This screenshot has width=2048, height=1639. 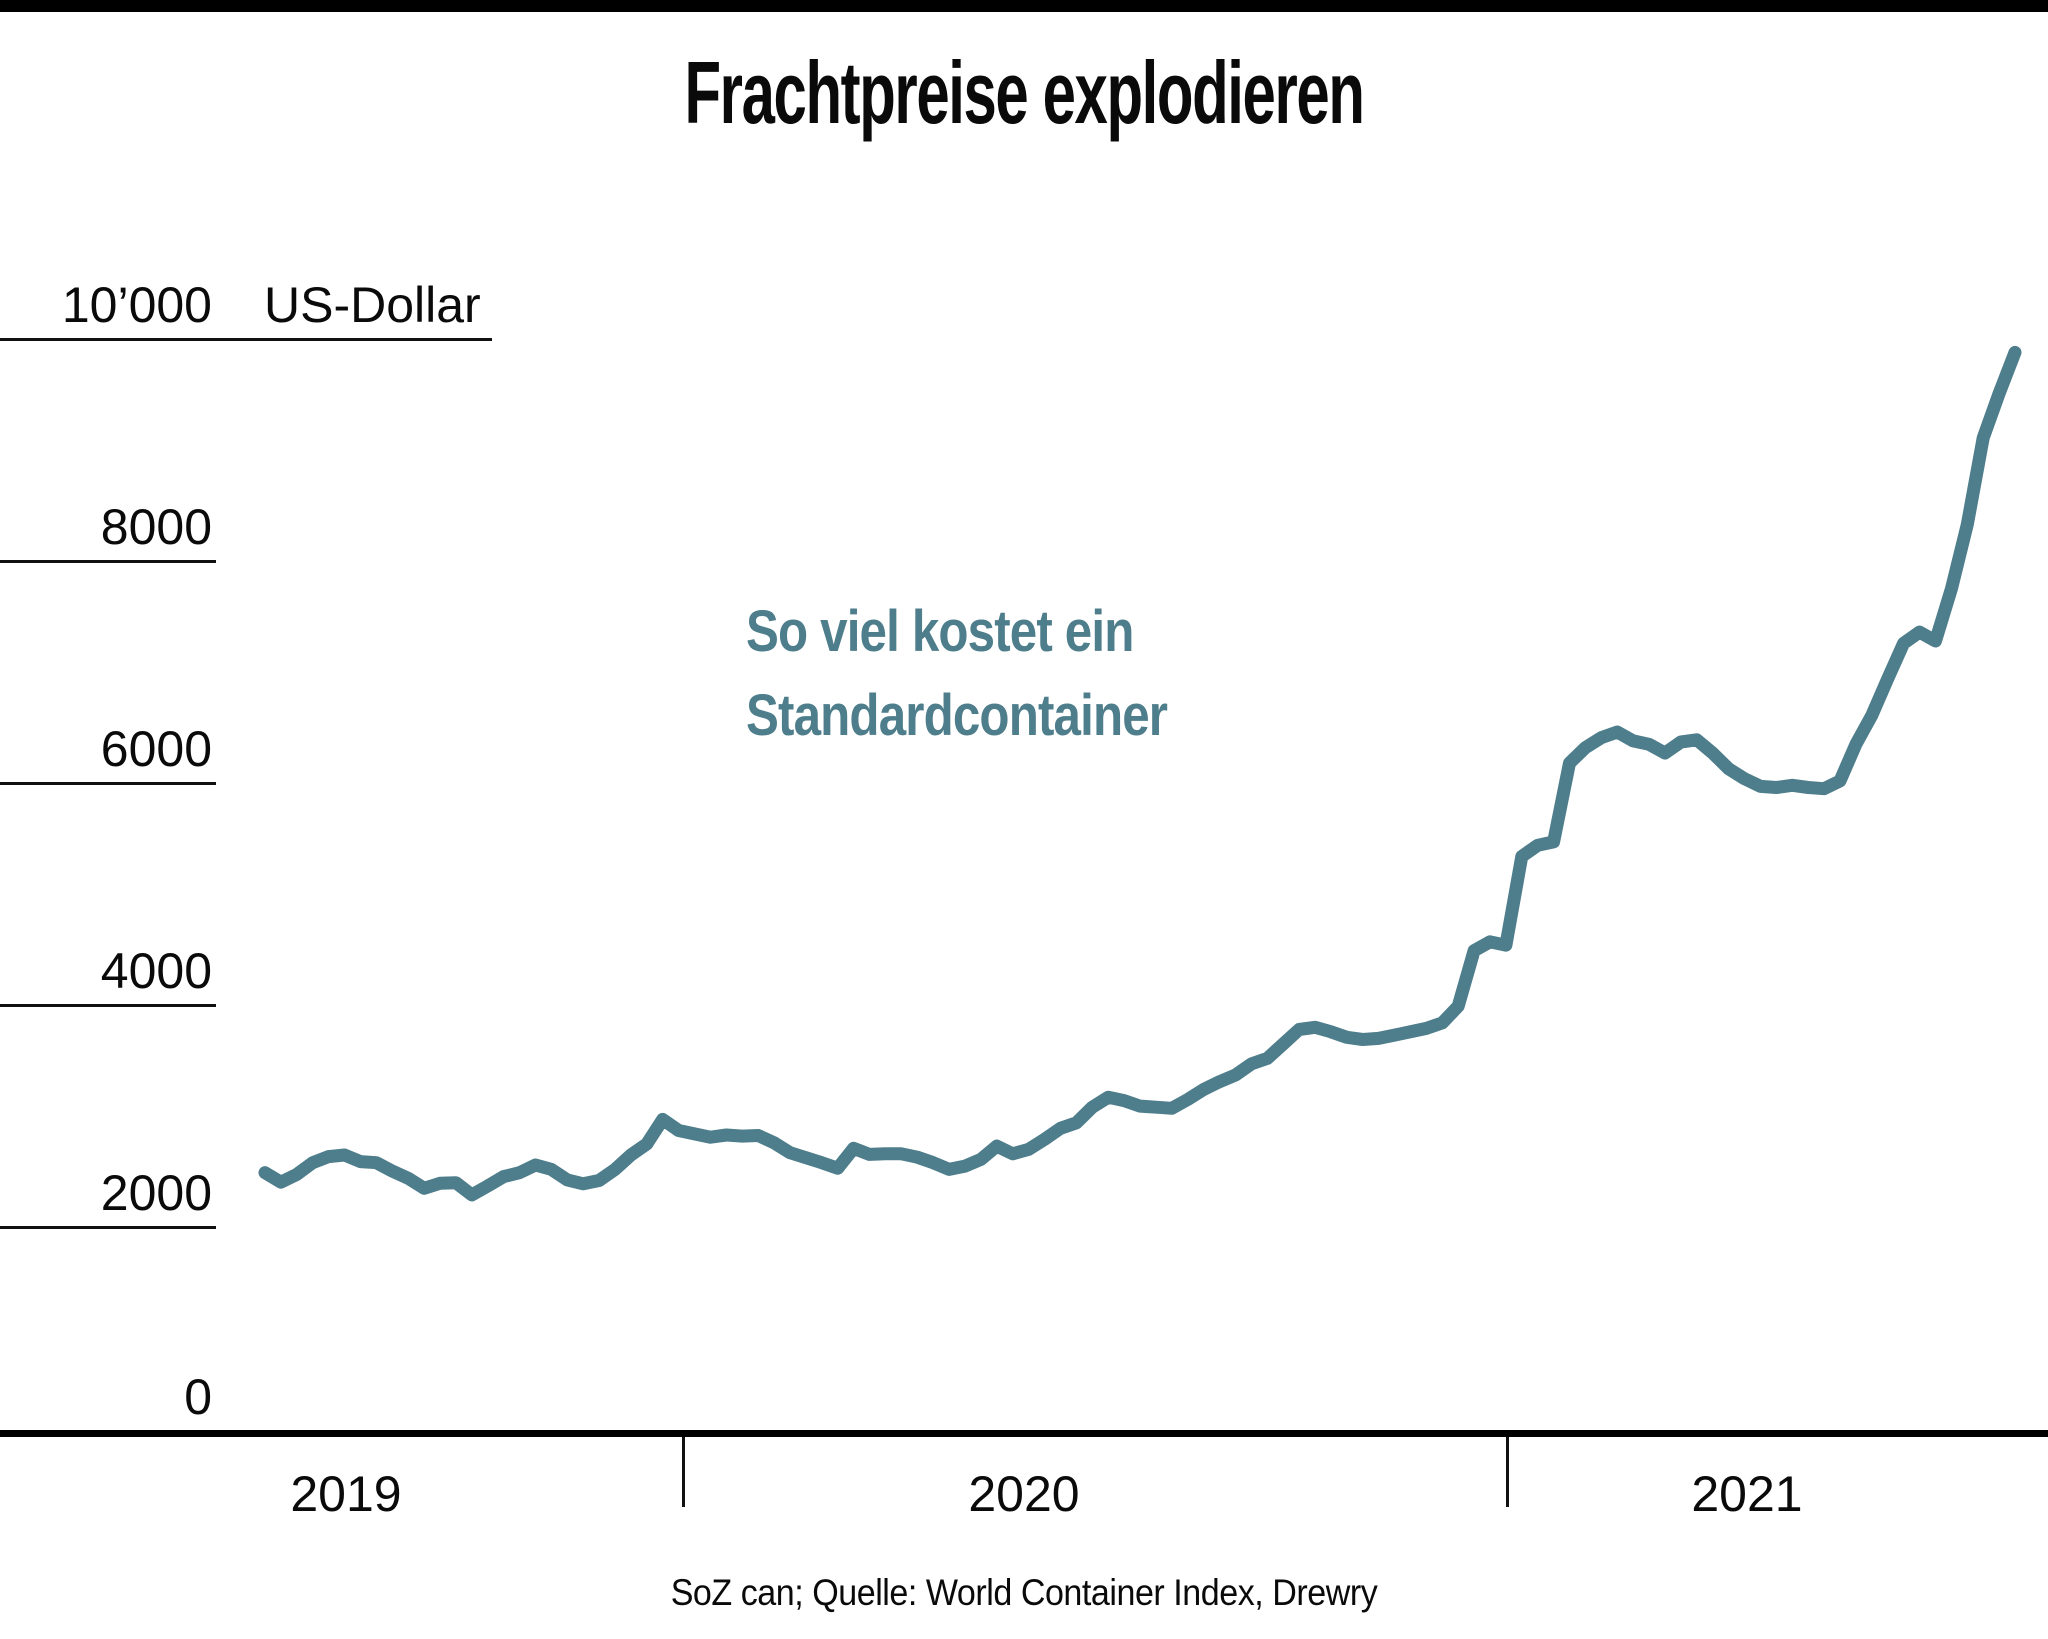 I want to click on y-tick-label-4000: 4000, so click(x=156, y=971).